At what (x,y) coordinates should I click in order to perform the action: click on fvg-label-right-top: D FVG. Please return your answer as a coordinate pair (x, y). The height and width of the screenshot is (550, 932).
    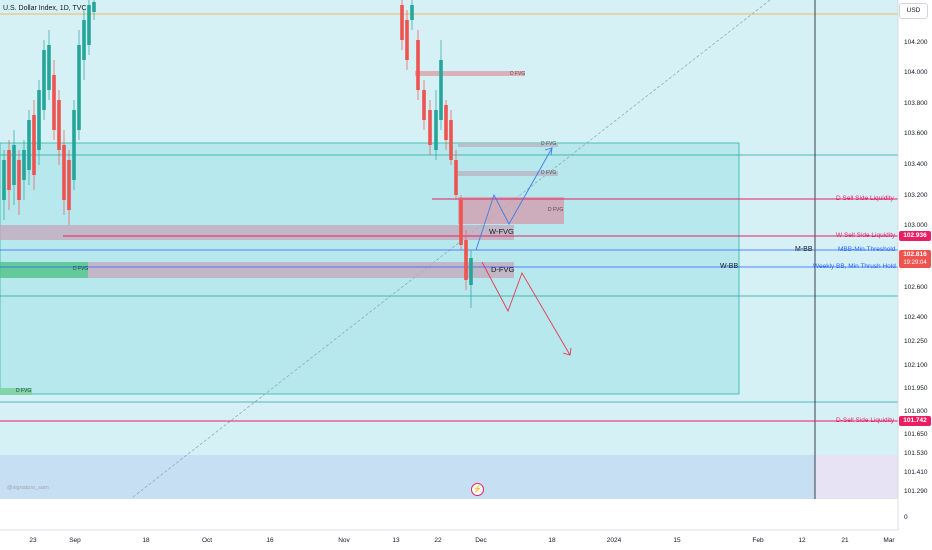
    Looking at the image, I should click on (549, 144).